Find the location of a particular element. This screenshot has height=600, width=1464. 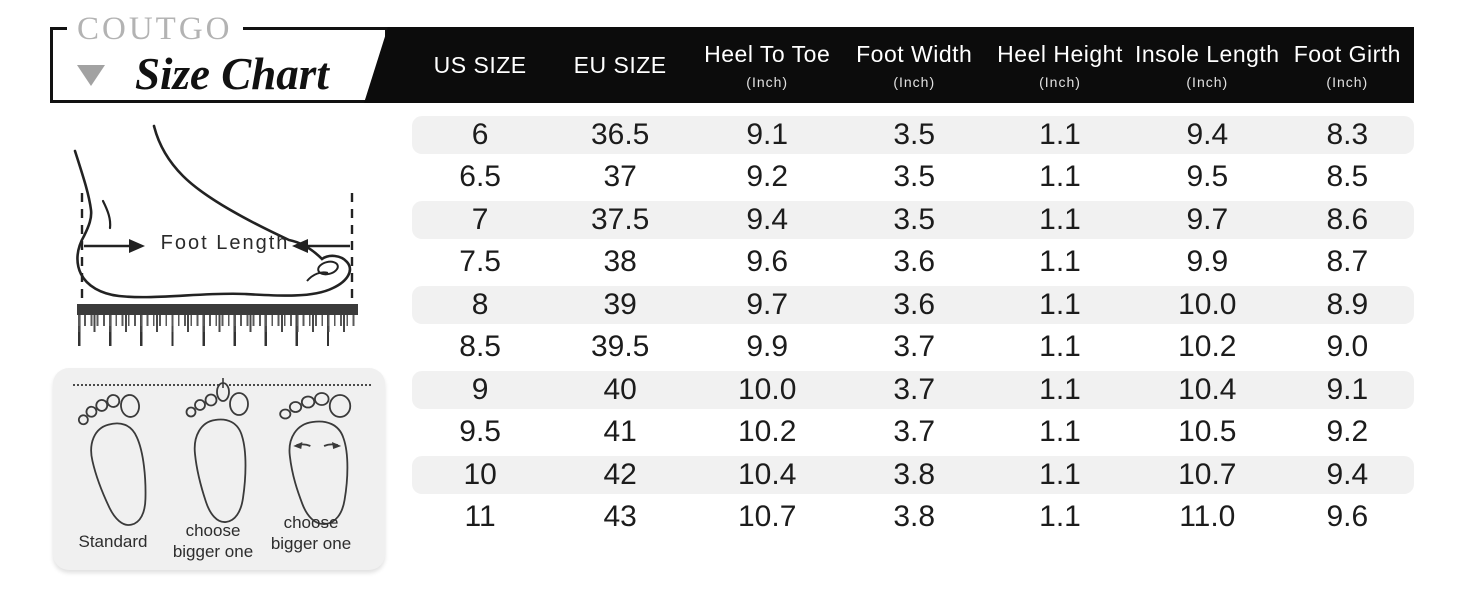

ruler-illustration is located at coordinates (217, 326).